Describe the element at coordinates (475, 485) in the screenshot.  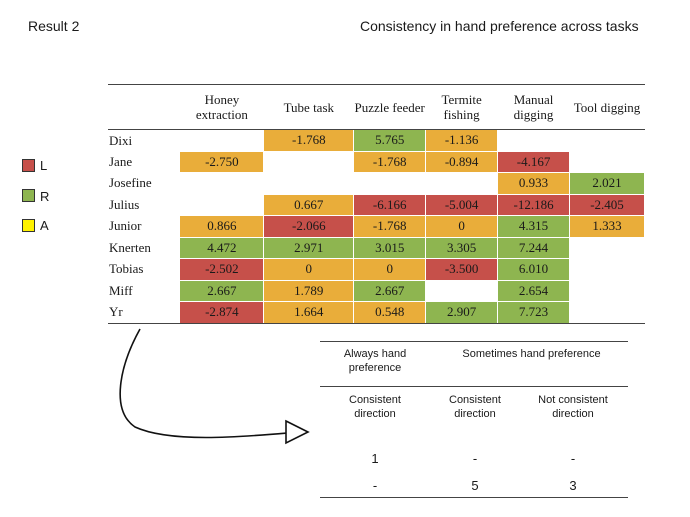
I see `summary-row2-consistent: 5` at that location.